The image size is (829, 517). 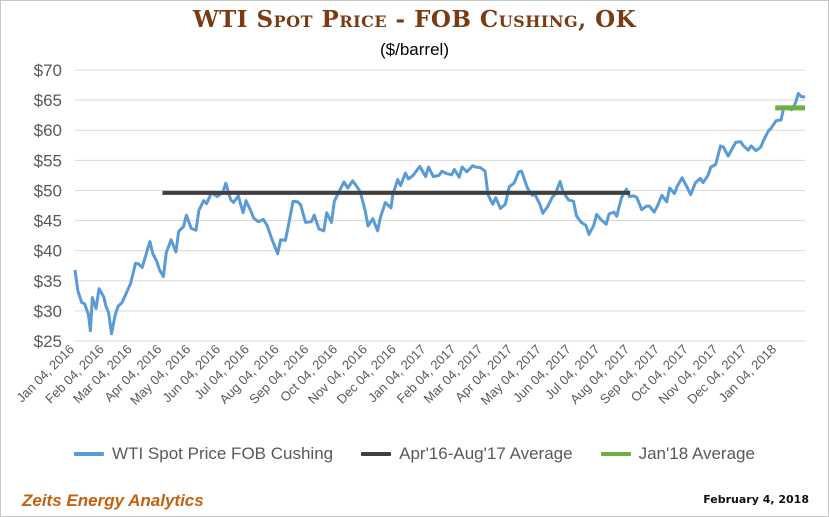 What do you see at coordinates (48, 206) in the screenshot?
I see `y-axis-ticks: $25 $30 $35 $40 $45 $50 $55 $60 $65 $70` at bounding box center [48, 206].